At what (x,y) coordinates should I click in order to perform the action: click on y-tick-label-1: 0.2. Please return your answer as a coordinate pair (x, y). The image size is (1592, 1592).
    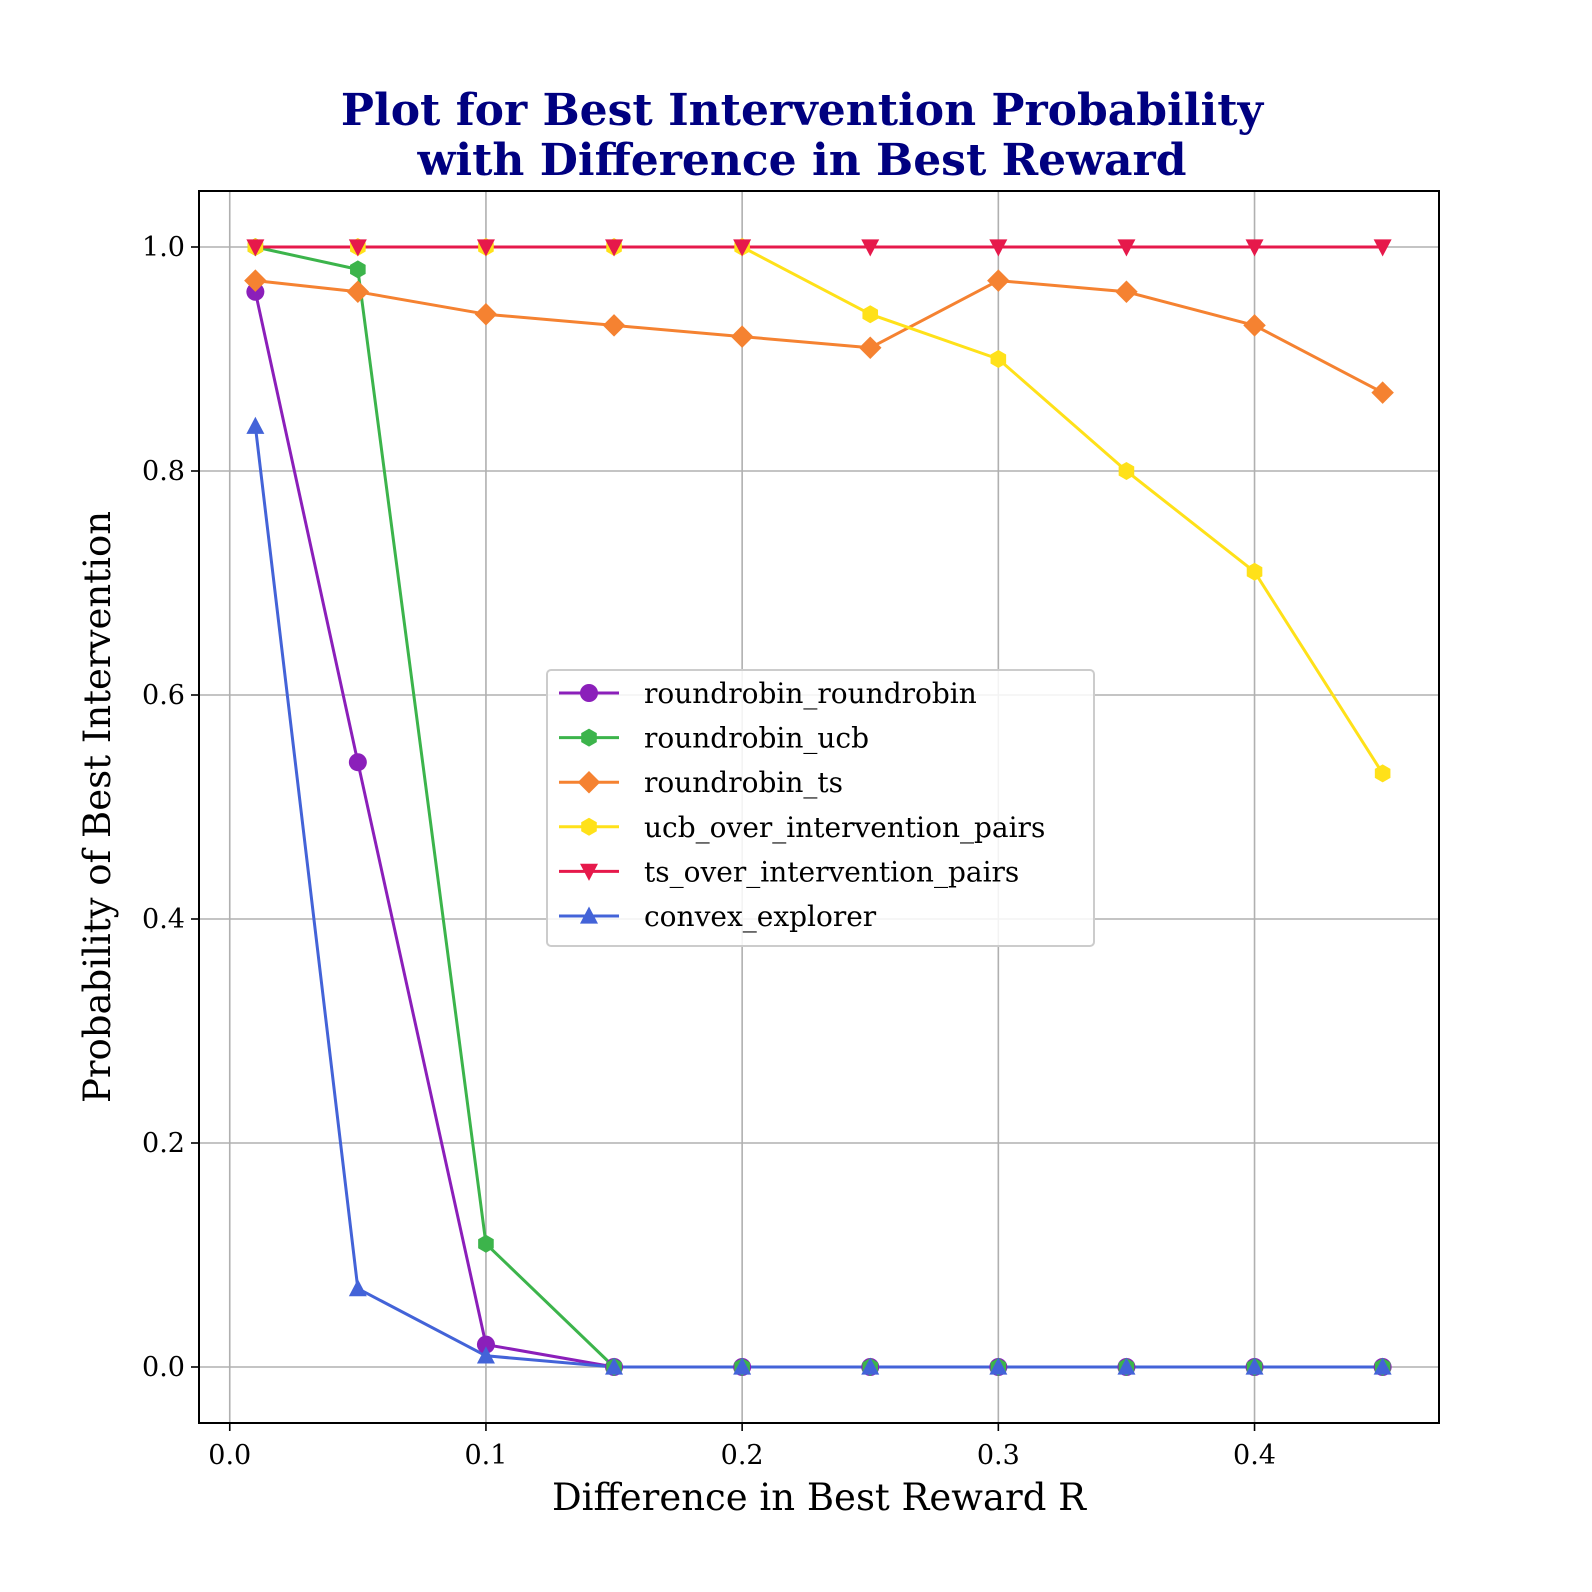
    Looking at the image, I should click on (163, 1143).